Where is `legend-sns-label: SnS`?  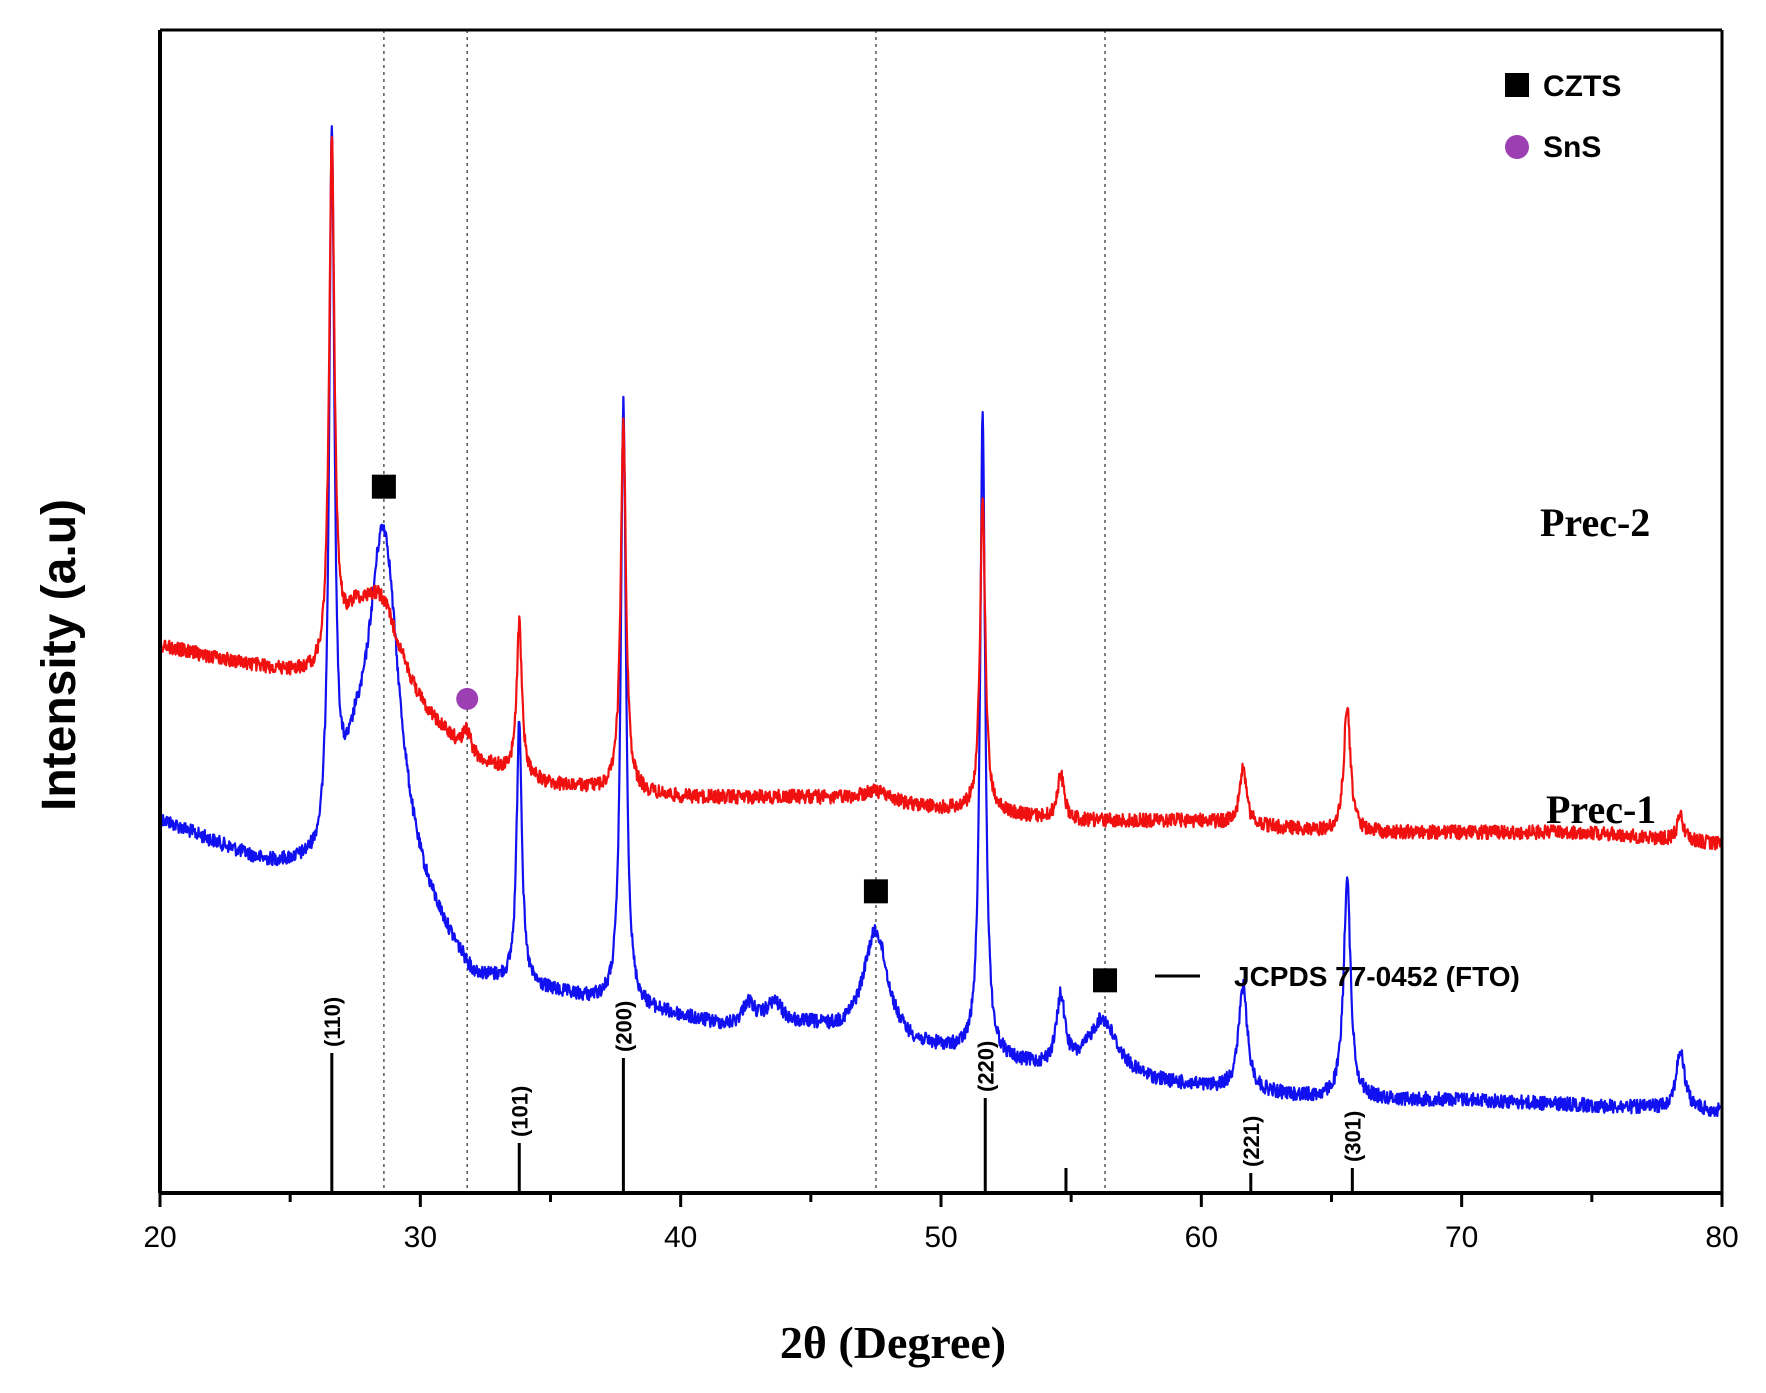
legend-sns-label: SnS is located at coordinates (1572, 147).